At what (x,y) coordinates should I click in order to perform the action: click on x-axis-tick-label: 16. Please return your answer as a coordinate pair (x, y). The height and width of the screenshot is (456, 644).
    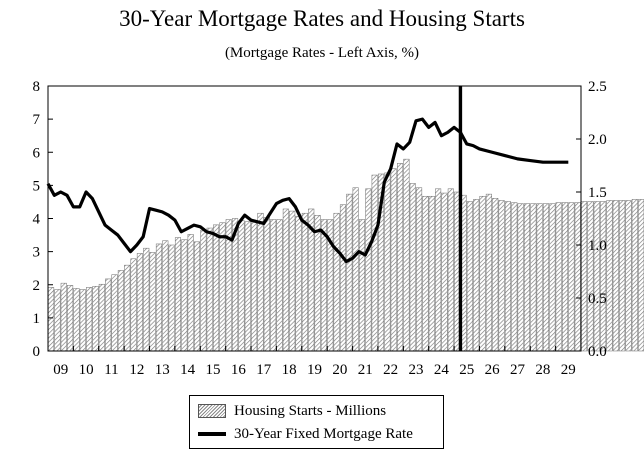
    Looking at the image, I should click on (239, 370).